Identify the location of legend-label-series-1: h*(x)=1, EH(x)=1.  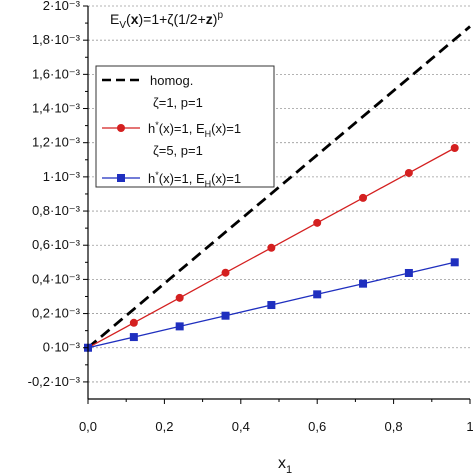
(194, 129).